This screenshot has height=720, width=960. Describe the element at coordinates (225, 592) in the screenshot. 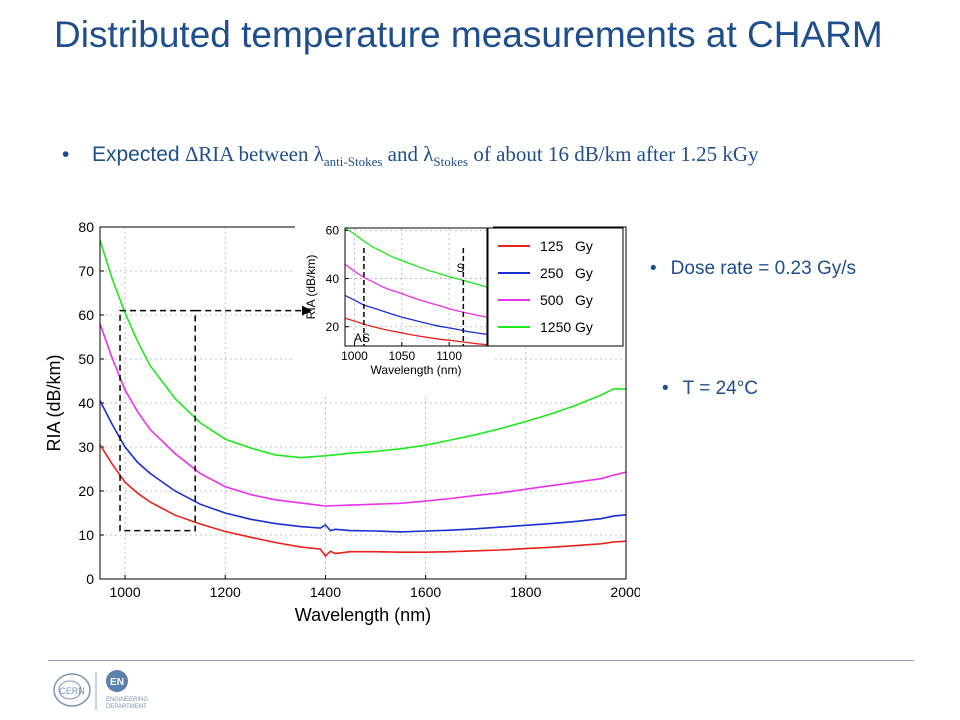

I see `main-x-tick-label: 1200` at that location.